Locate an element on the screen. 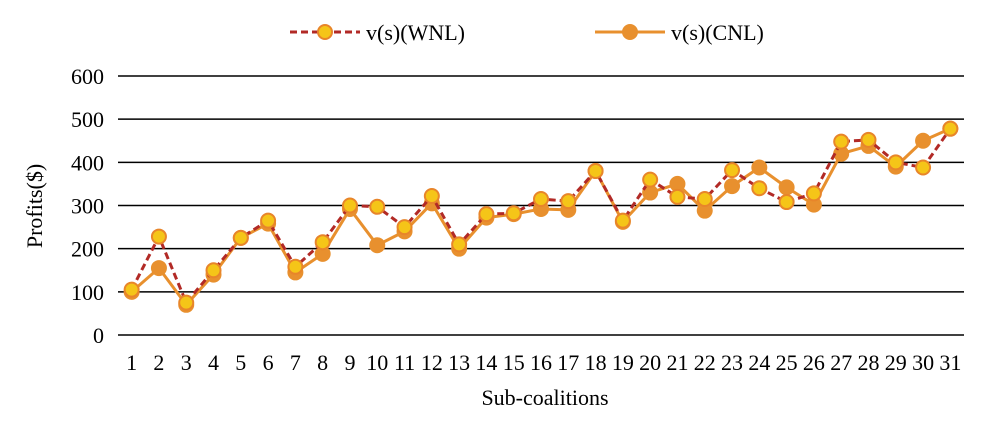  y-tick-label: 100 is located at coordinates (87, 292).